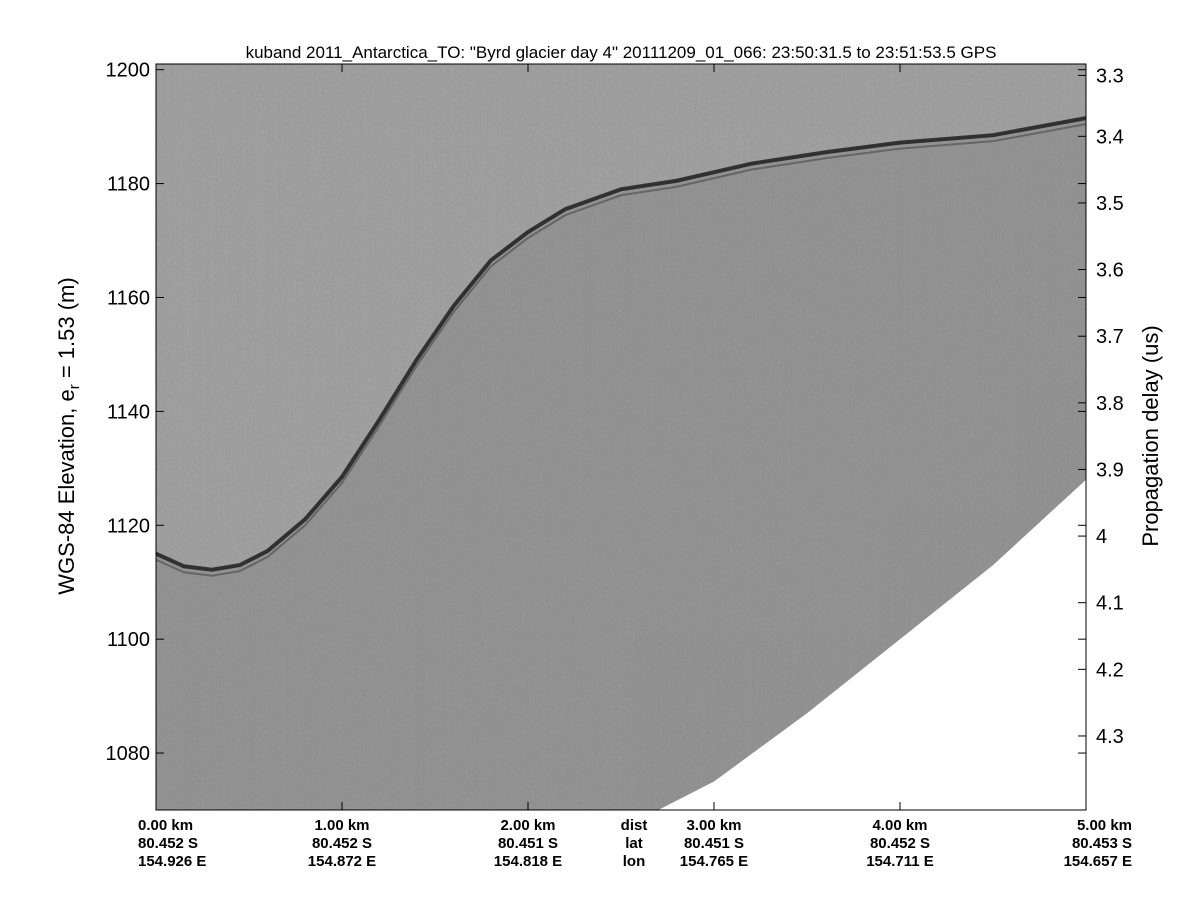 The image size is (1200, 900). What do you see at coordinates (714, 861) in the screenshot?
I see `x-tick-label-lon: 154.765 E` at bounding box center [714, 861].